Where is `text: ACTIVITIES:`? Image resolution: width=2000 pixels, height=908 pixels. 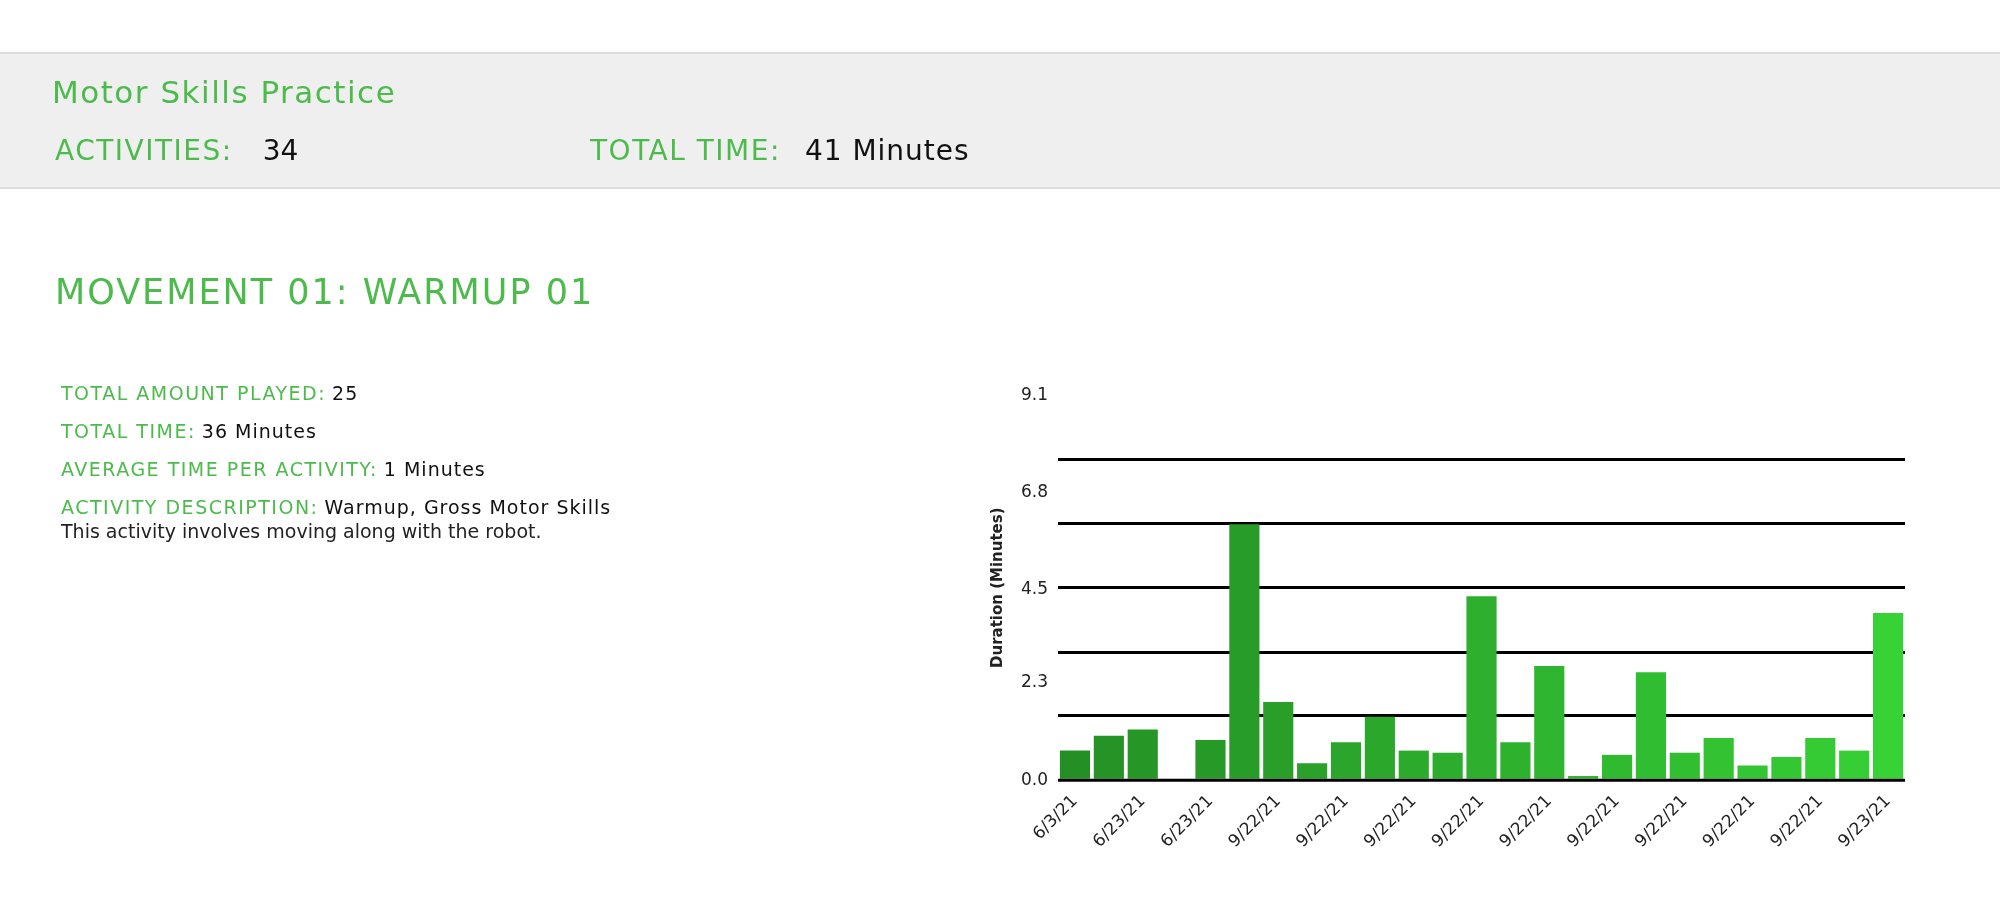 text: ACTIVITIES: is located at coordinates (144, 150).